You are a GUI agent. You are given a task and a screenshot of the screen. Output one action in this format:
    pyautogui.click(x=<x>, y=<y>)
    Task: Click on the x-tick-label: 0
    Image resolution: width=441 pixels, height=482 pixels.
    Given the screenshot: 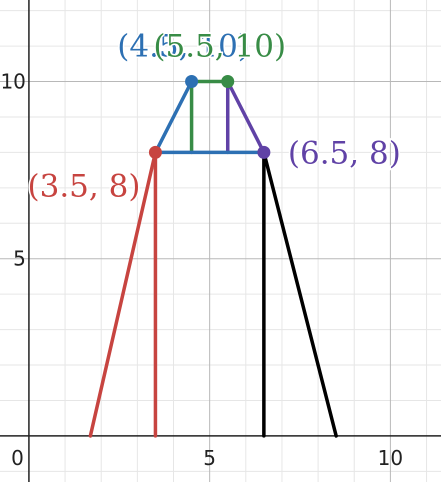 What is the action you would take?
    pyautogui.click(x=17, y=458)
    